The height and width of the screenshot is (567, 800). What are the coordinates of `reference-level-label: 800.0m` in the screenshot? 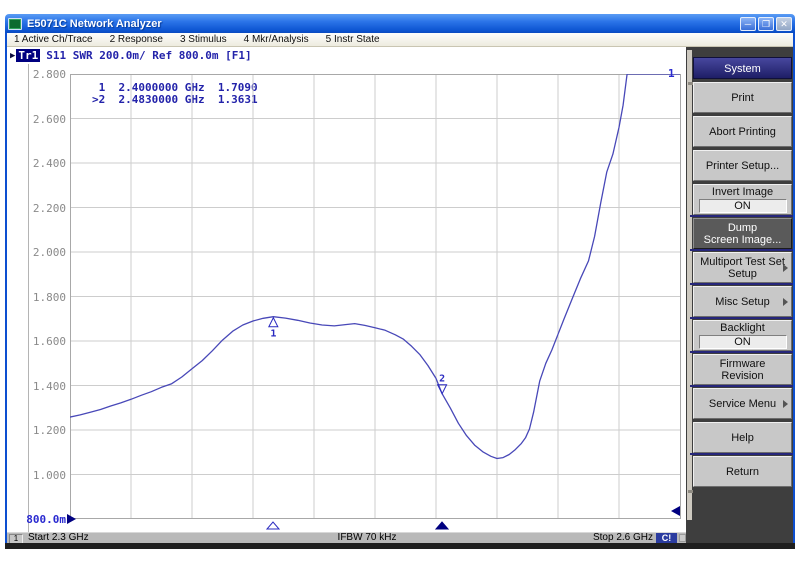 It's located at (46, 519).